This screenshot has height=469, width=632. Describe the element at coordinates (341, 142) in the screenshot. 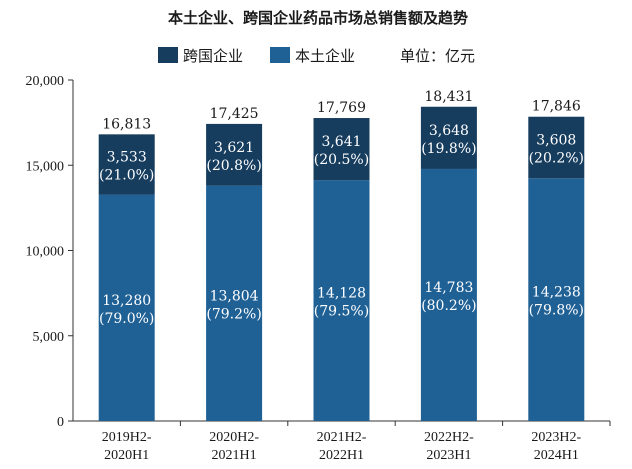

I see `data-label-multinational-value: 3,641` at that location.